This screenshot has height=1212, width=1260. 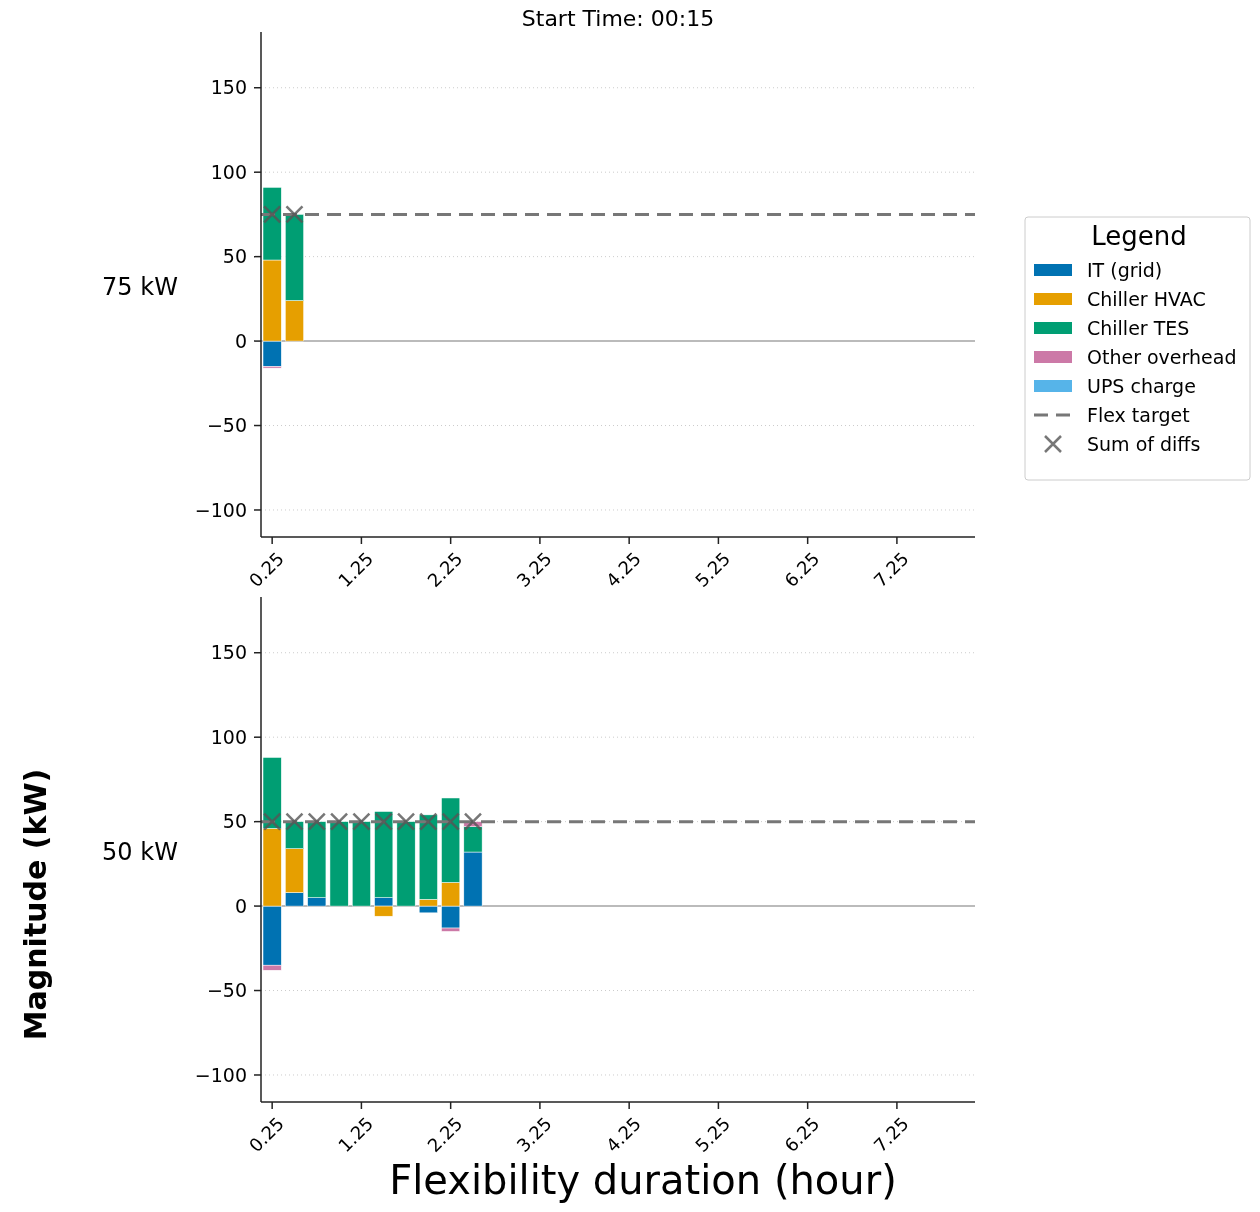 What do you see at coordinates (1139, 236) in the screenshot?
I see `legend-title: Legend` at bounding box center [1139, 236].